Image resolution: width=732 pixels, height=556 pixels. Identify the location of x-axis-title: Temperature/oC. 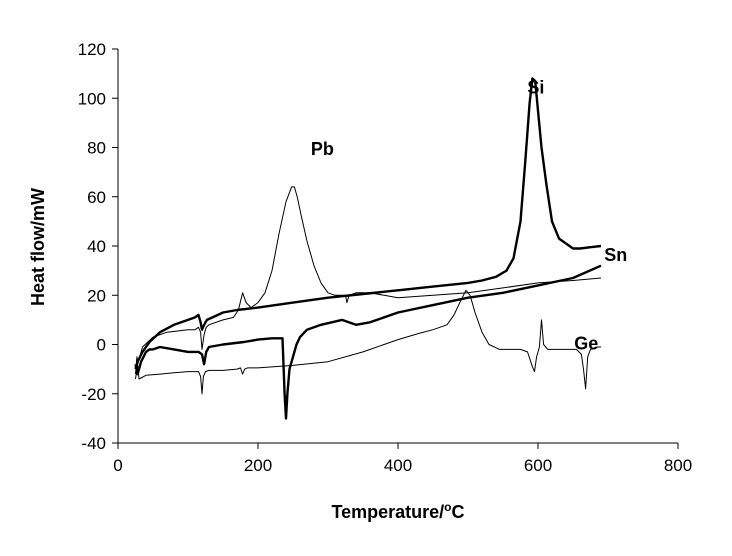
(397, 511).